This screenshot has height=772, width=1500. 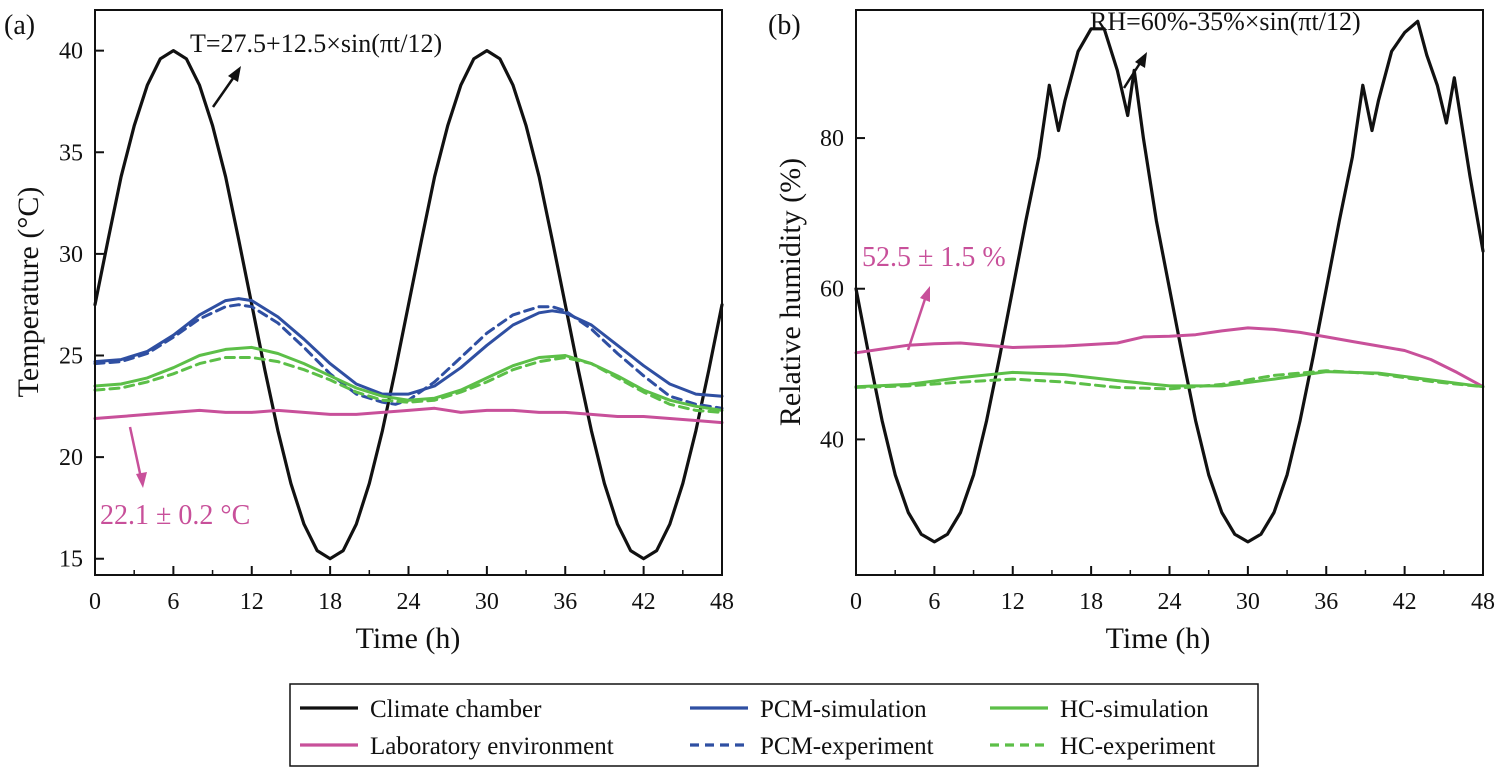 What do you see at coordinates (843, 709) in the screenshot?
I see `legend-label: PCM-simulation` at bounding box center [843, 709].